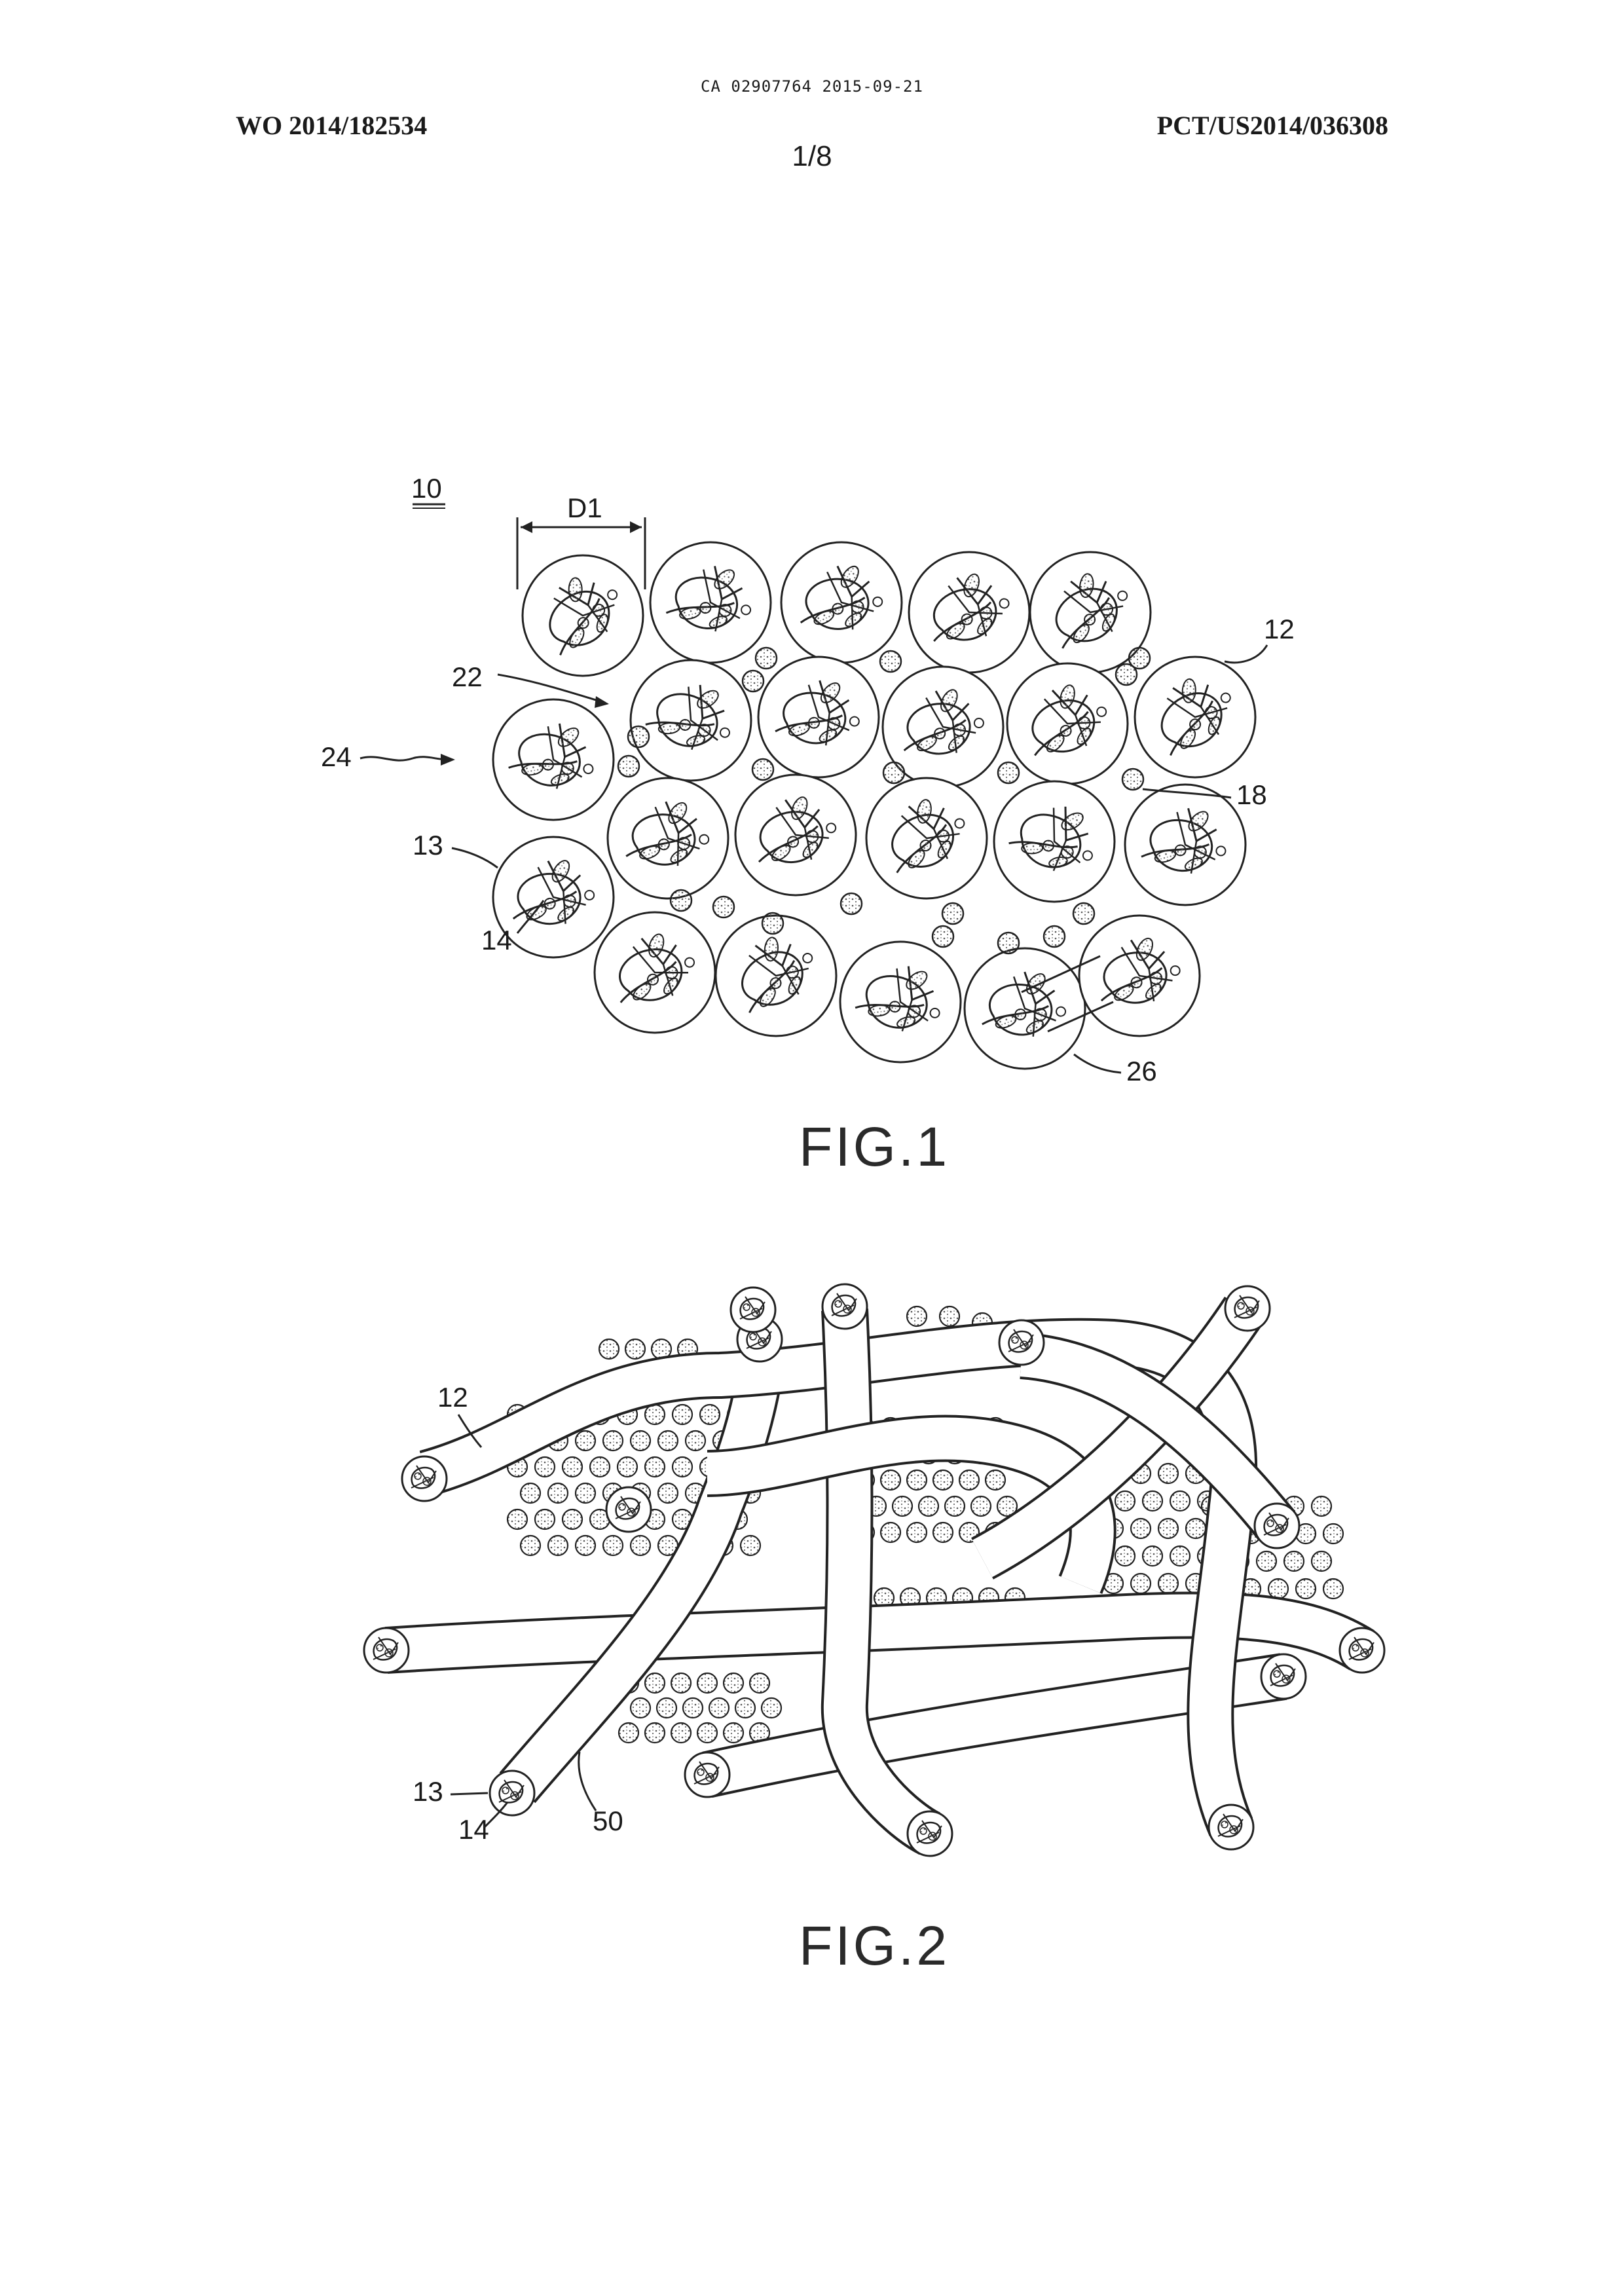 The width and height of the screenshot is (1624, 2296). Describe the element at coordinates (1272, 125) in the screenshot. I see `application-number: PCT/US2014/036308` at that location.